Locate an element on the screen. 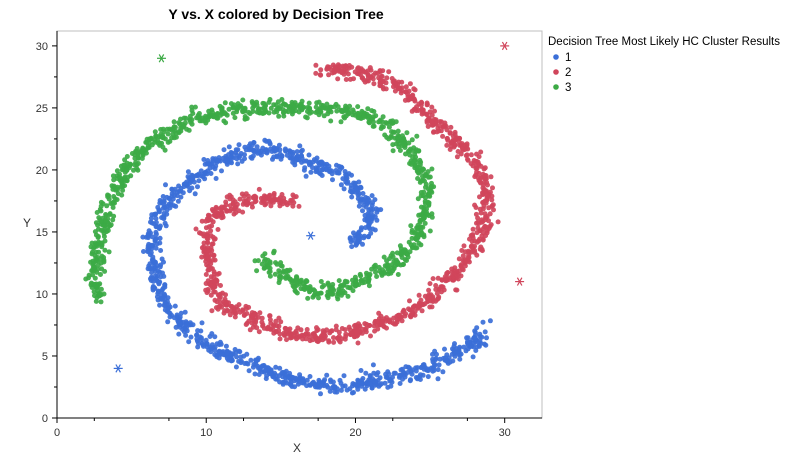 The width and height of the screenshot is (804, 464). y-axis-ticks: 0 5 10 15 20 25 30 is located at coordinates (46, 233).